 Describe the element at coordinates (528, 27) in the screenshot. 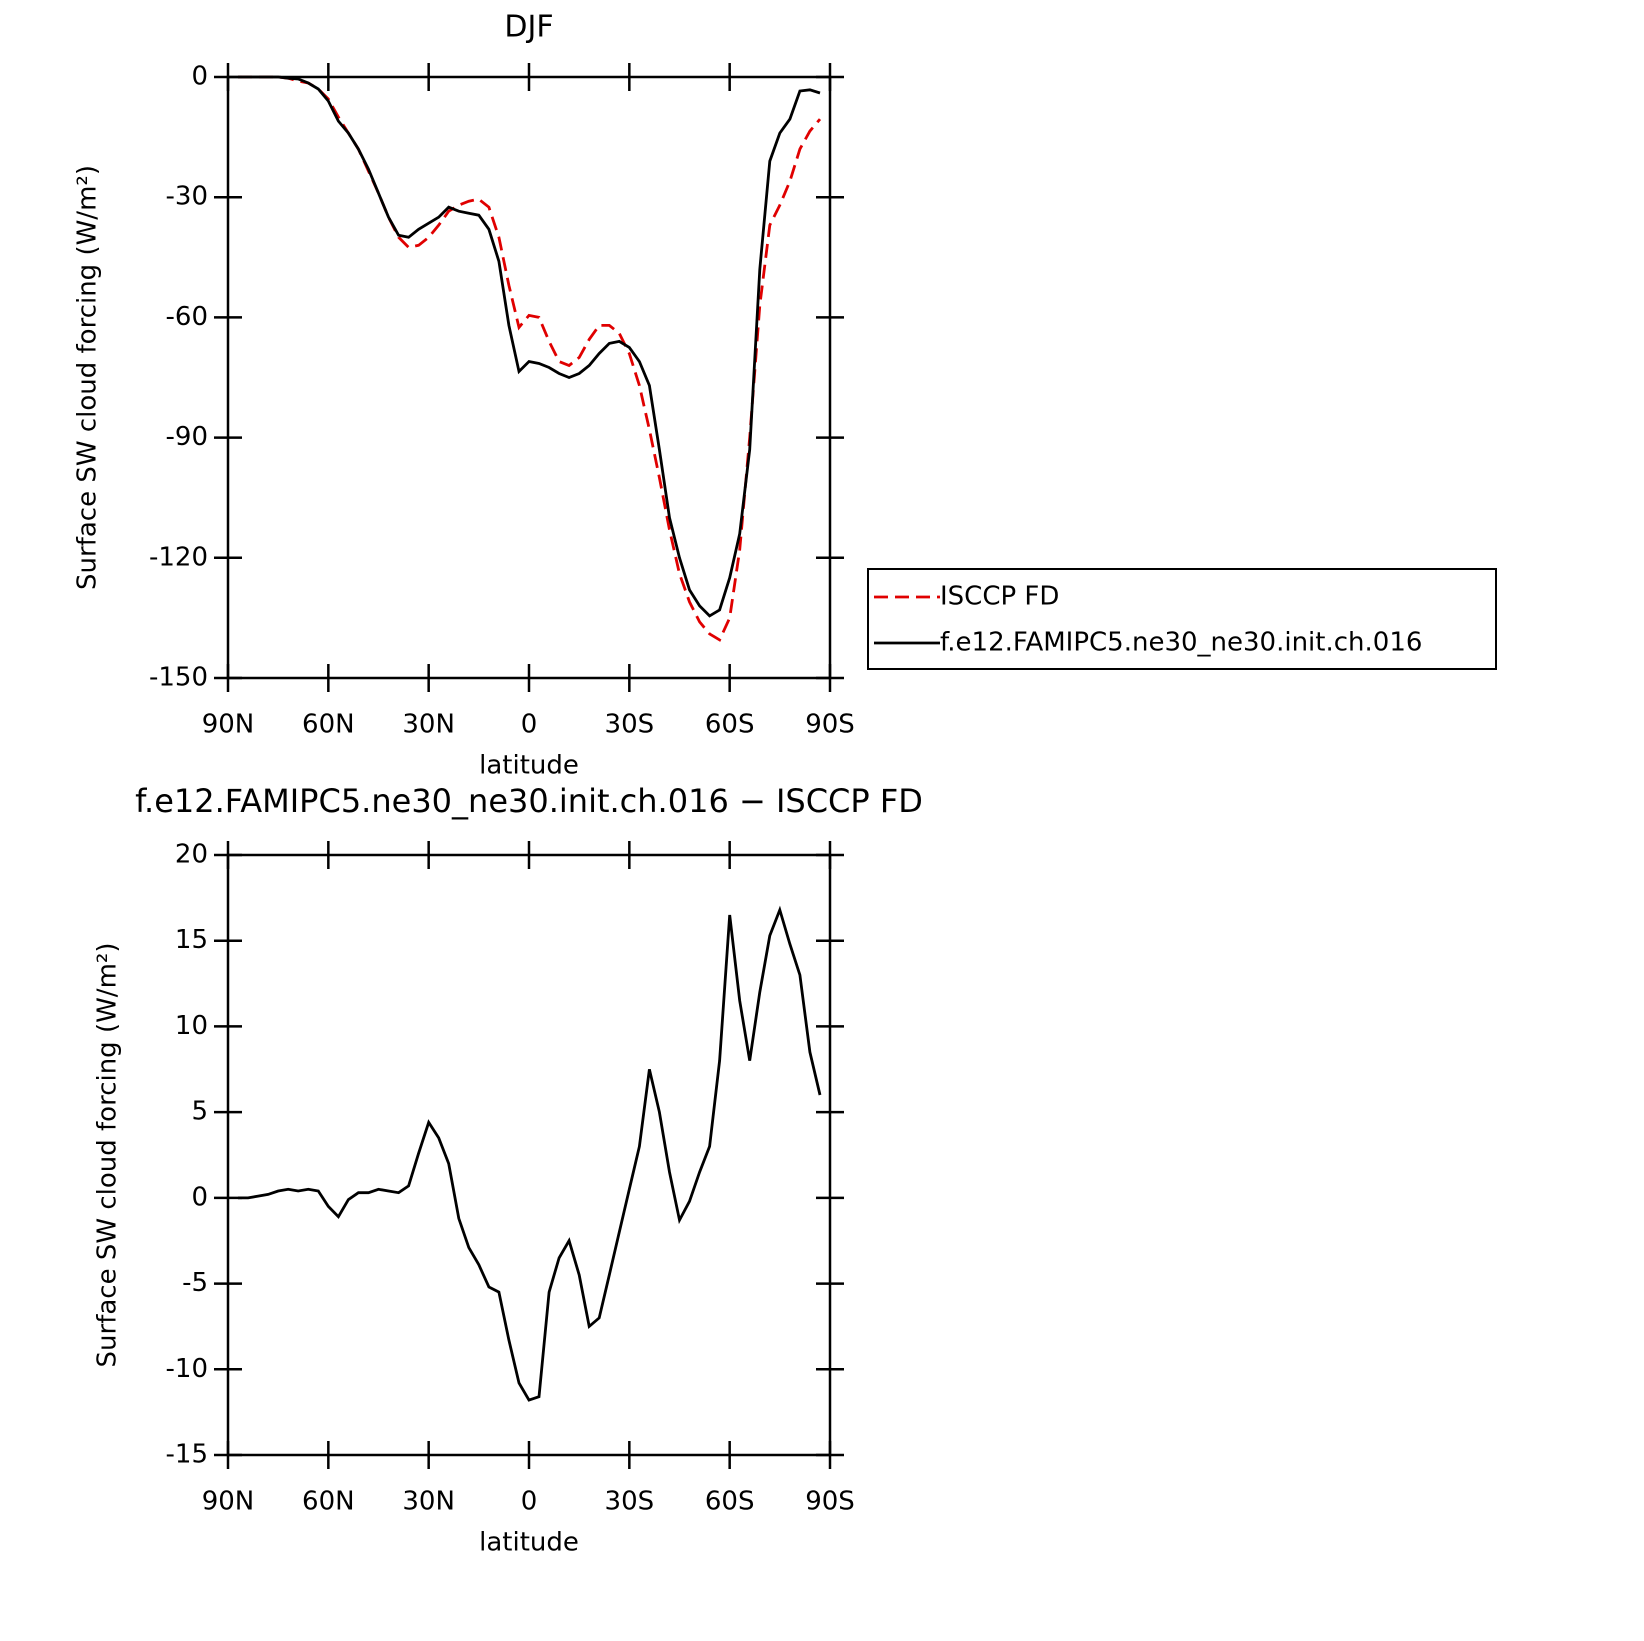

I see `chart-title: DJF` at that location.